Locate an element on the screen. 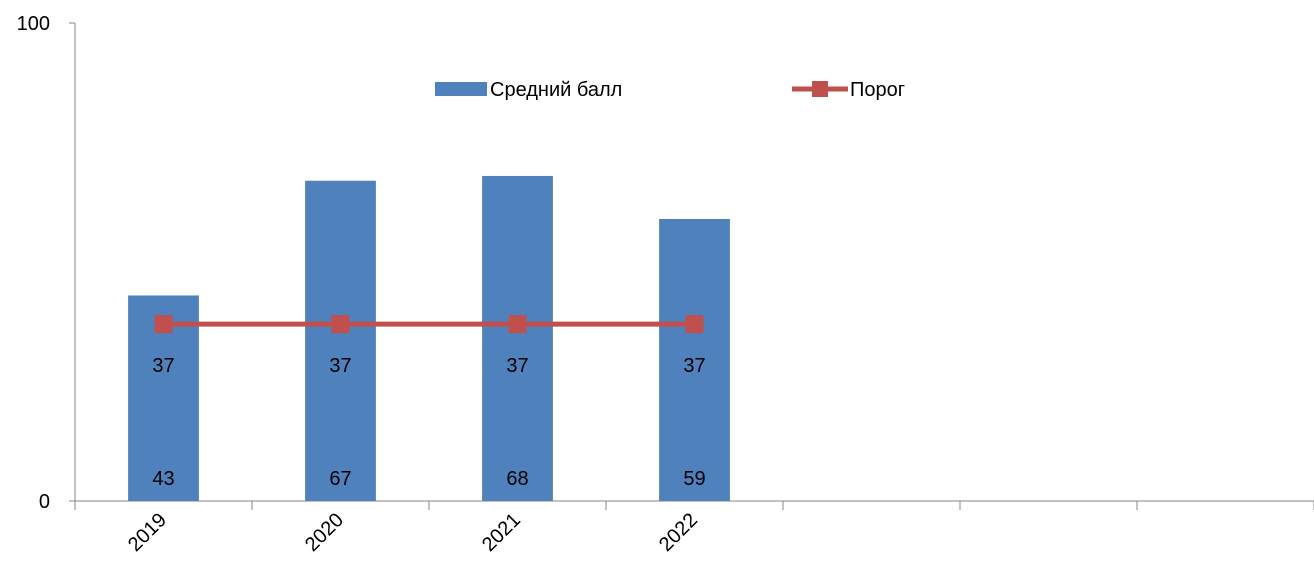 This screenshot has height=579, width=1314. bar-2022 is located at coordinates (694, 360).